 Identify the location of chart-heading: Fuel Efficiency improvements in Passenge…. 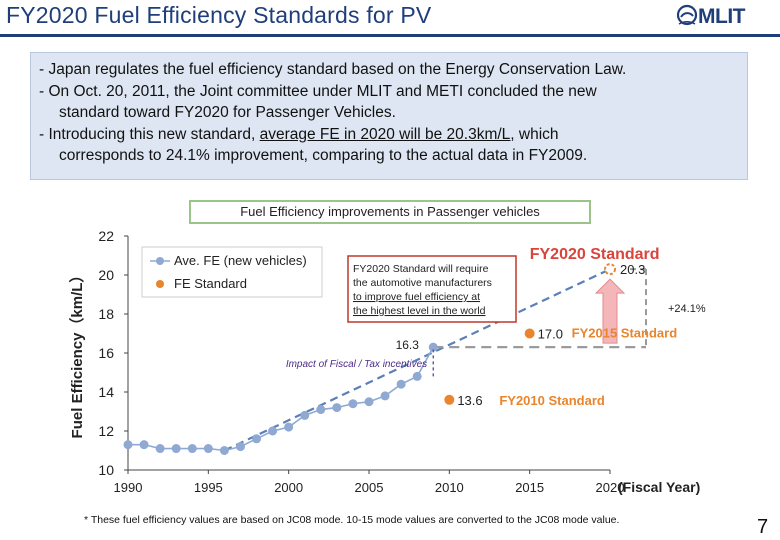
(390, 212).